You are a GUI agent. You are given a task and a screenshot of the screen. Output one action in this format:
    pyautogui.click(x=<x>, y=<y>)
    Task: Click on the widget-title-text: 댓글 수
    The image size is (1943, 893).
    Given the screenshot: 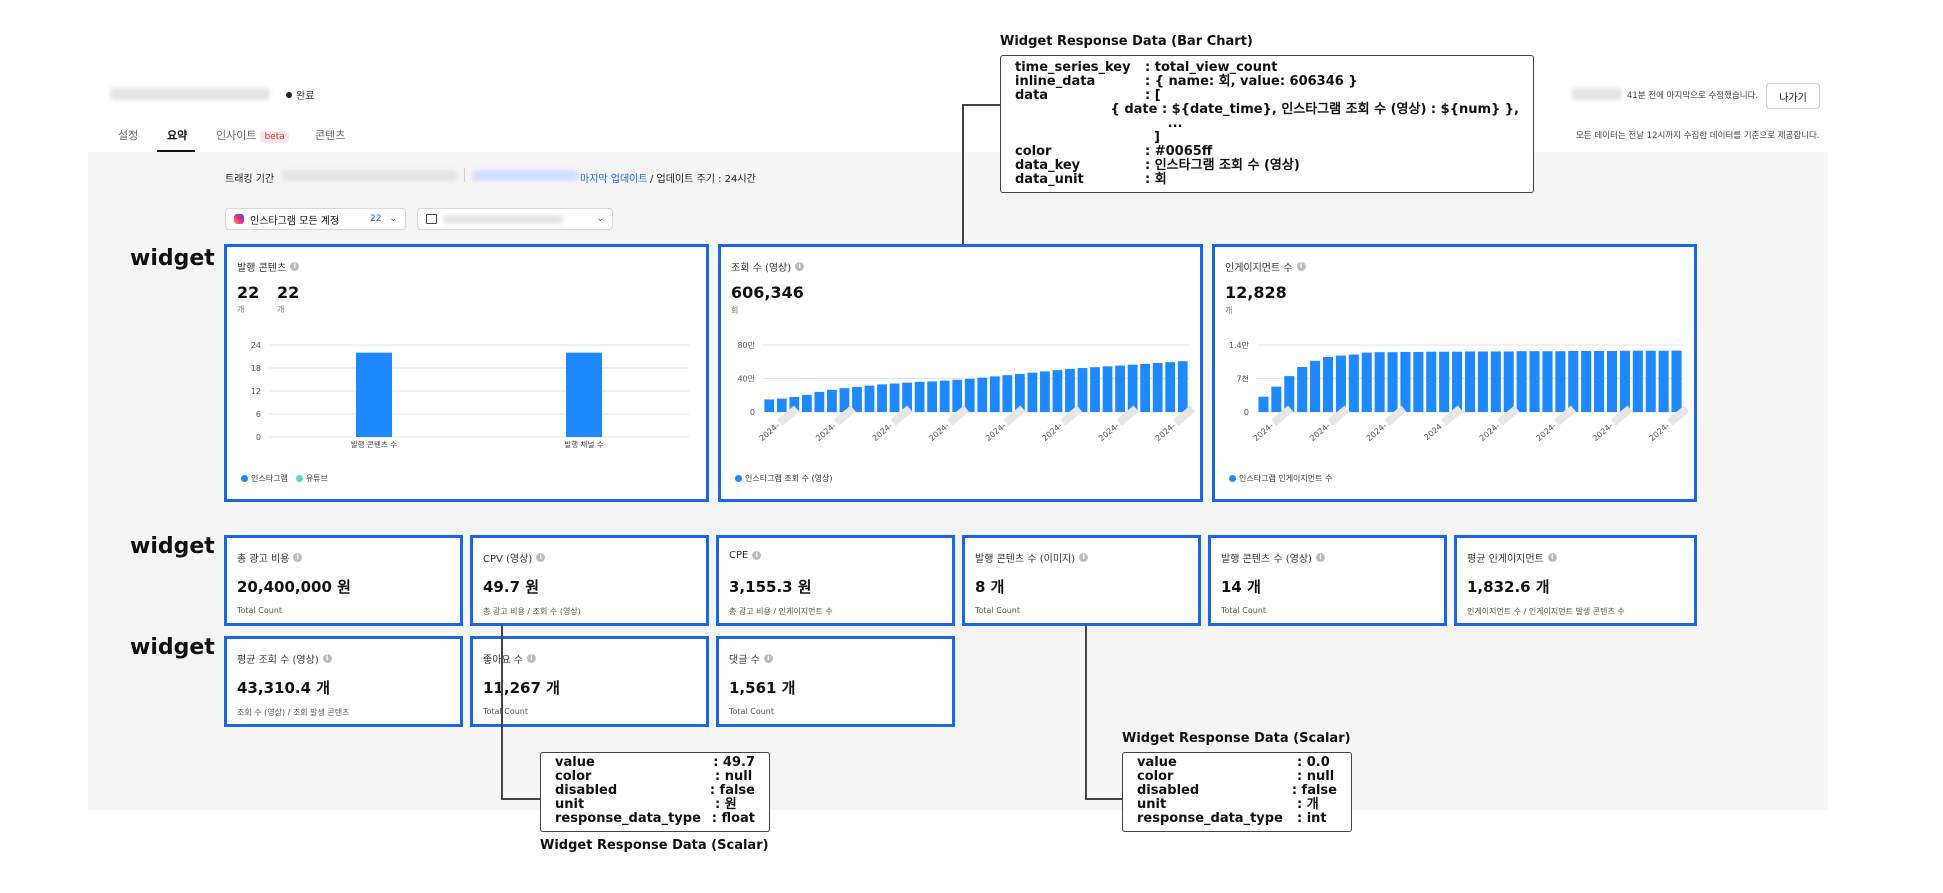 What is the action you would take?
    pyautogui.click(x=744, y=660)
    